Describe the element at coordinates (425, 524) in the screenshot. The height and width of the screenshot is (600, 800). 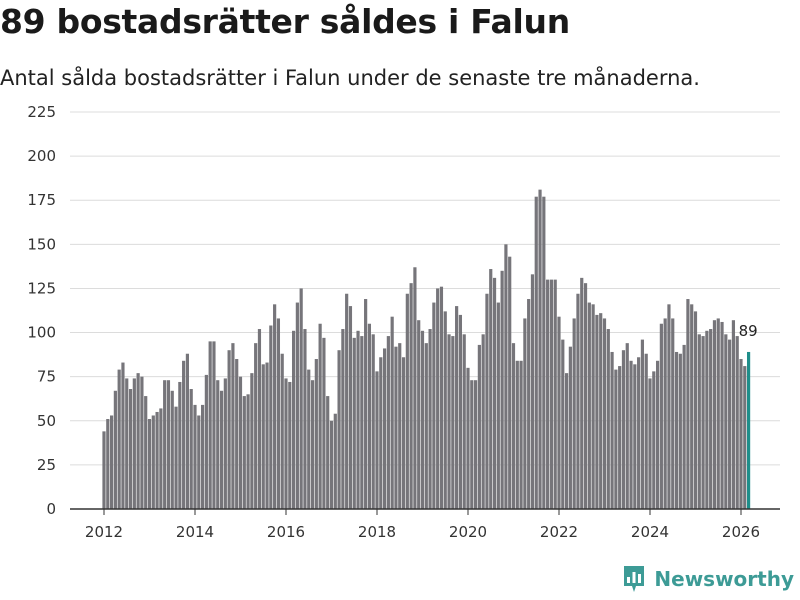
I see `x-axis: 2012 2014 2016 2018 2020 2022 2024 2026` at that location.